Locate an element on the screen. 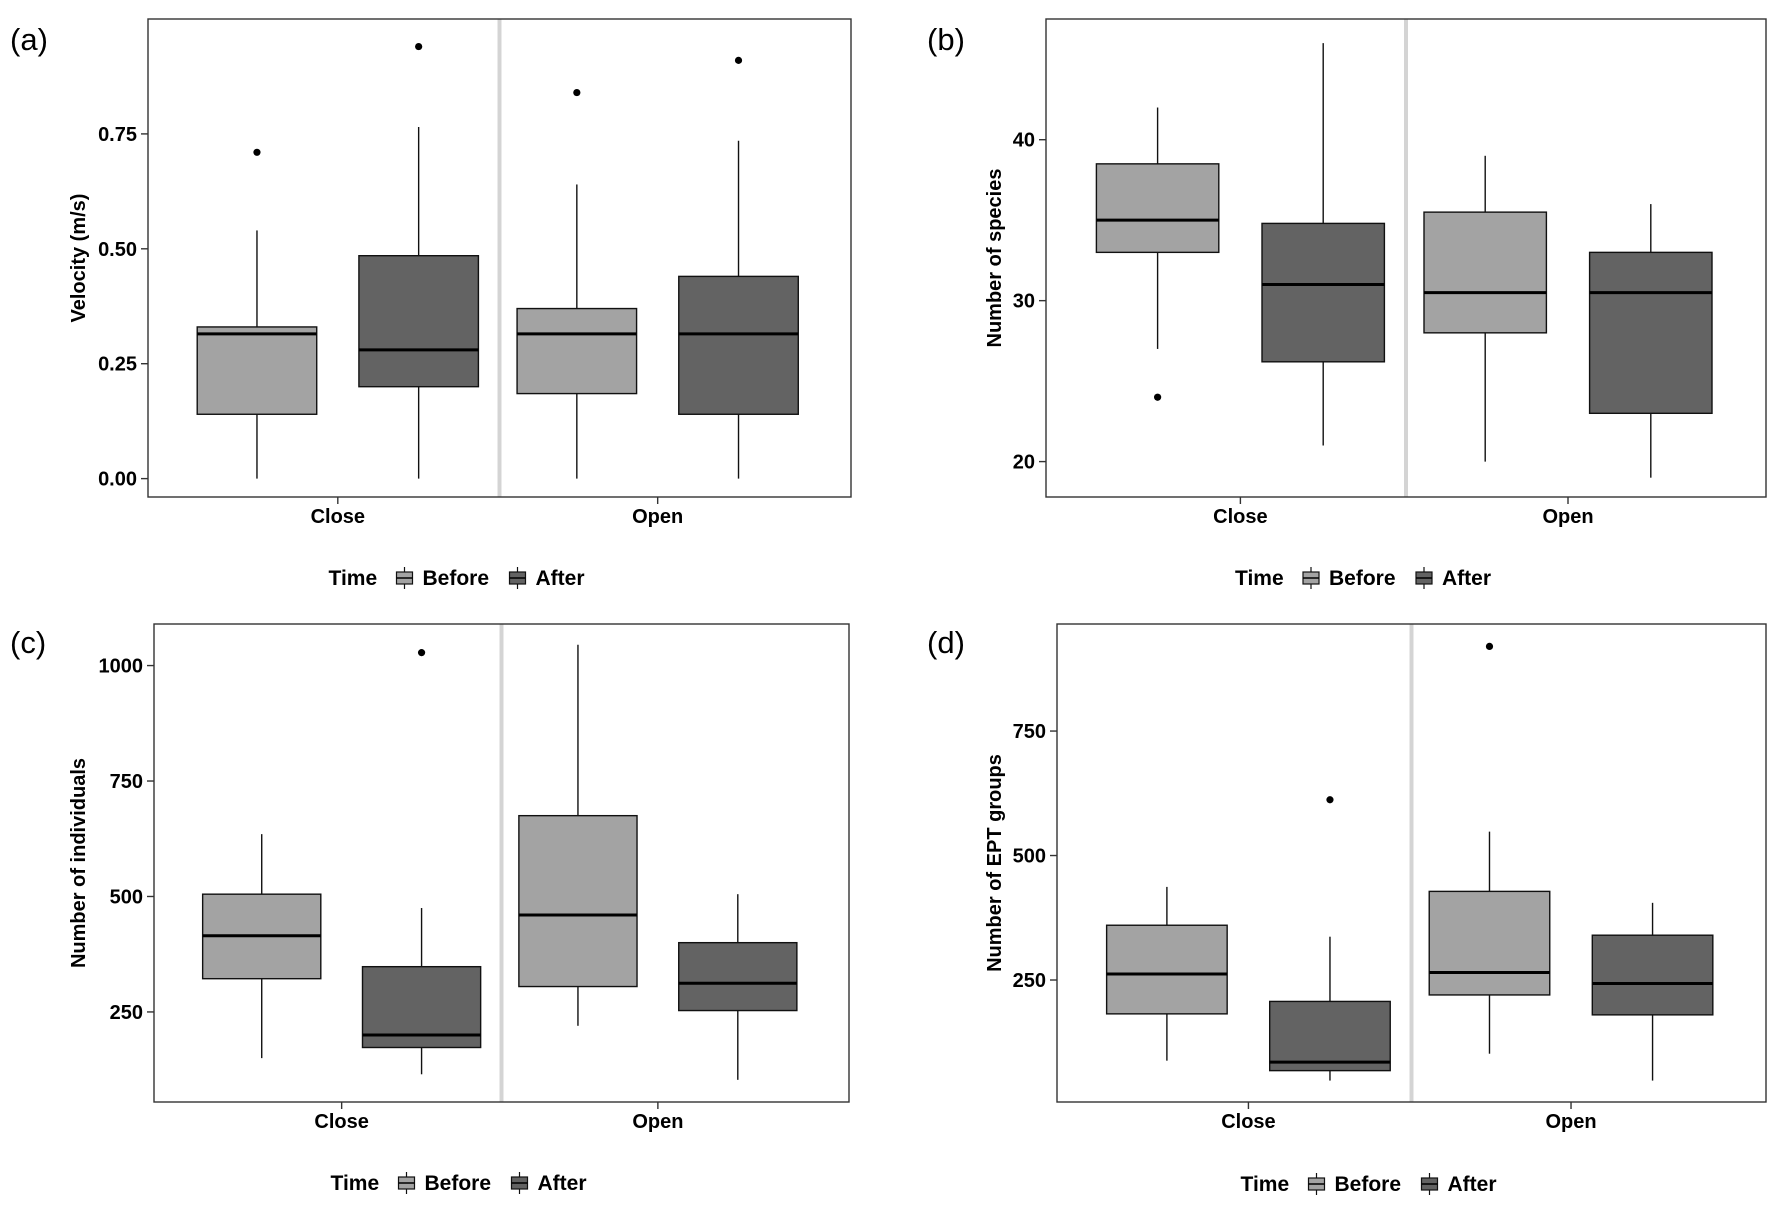 The image size is (1780, 1219). y-axis-title: Velocity (m/s) is located at coordinates (79, 258).